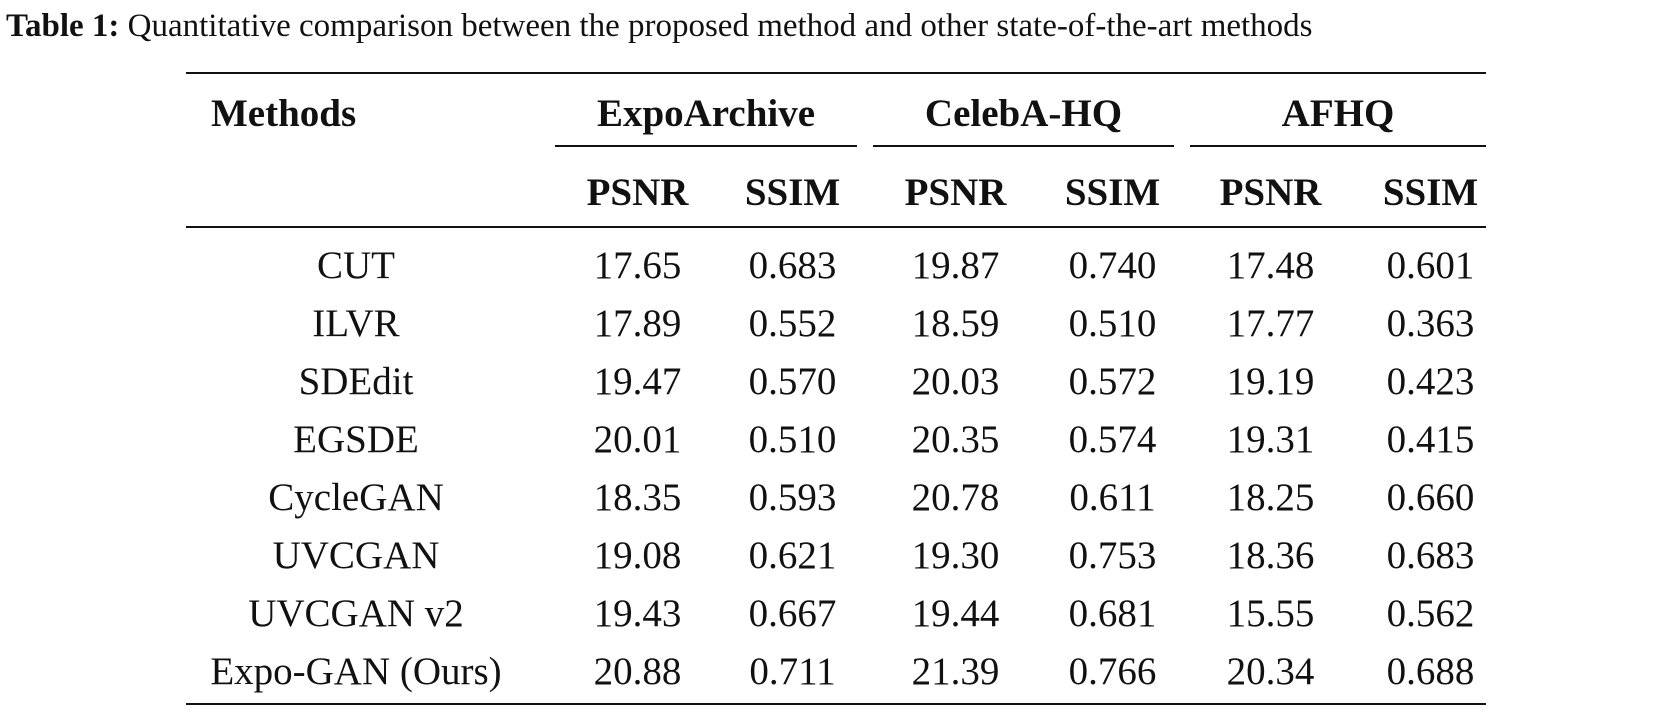 This screenshot has width=1666, height=711. Describe the element at coordinates (637, 671) in the screenshot. I see `cell-value: 20.88` at that location.